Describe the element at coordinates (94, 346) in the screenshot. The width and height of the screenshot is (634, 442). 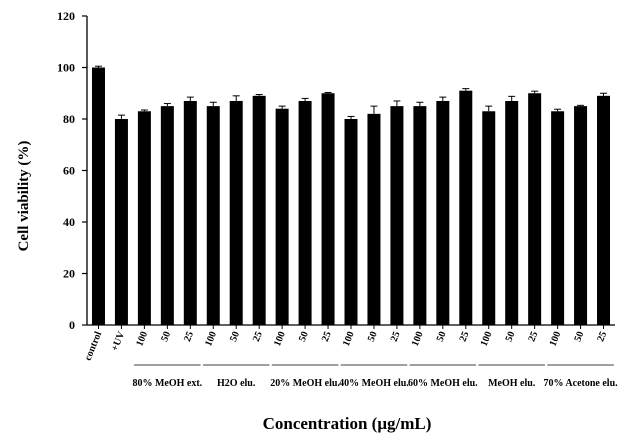
I see `category-label: control` at that location.